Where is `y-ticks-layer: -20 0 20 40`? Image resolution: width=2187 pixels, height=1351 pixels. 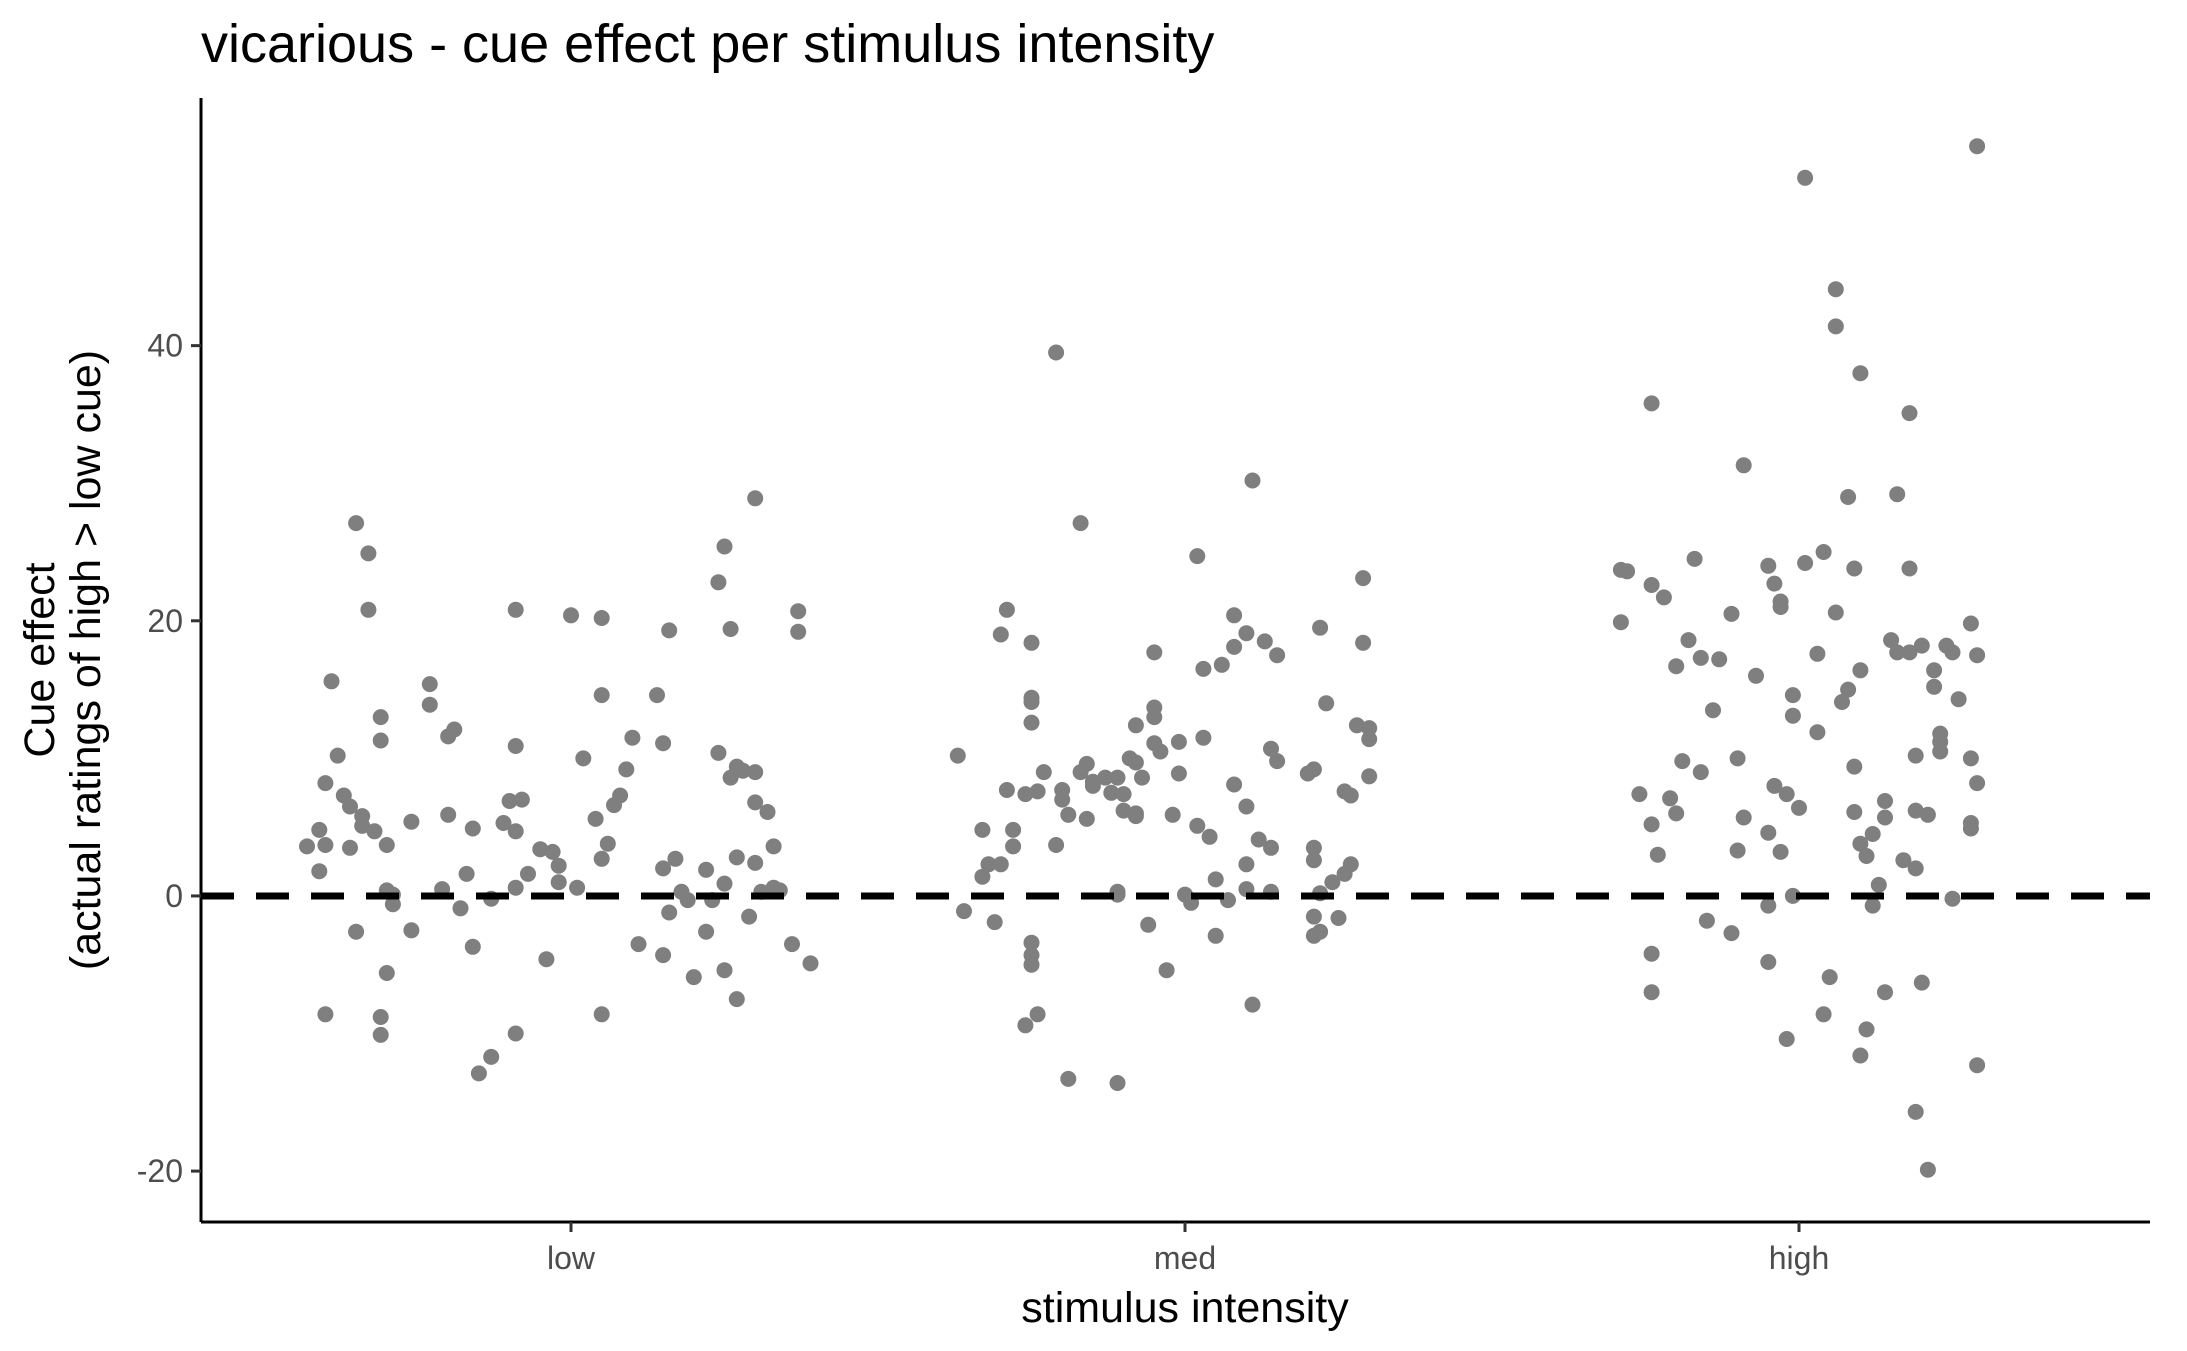 y-ticks-layer: -20 0 20 40 is located at coordinates (169, 758).